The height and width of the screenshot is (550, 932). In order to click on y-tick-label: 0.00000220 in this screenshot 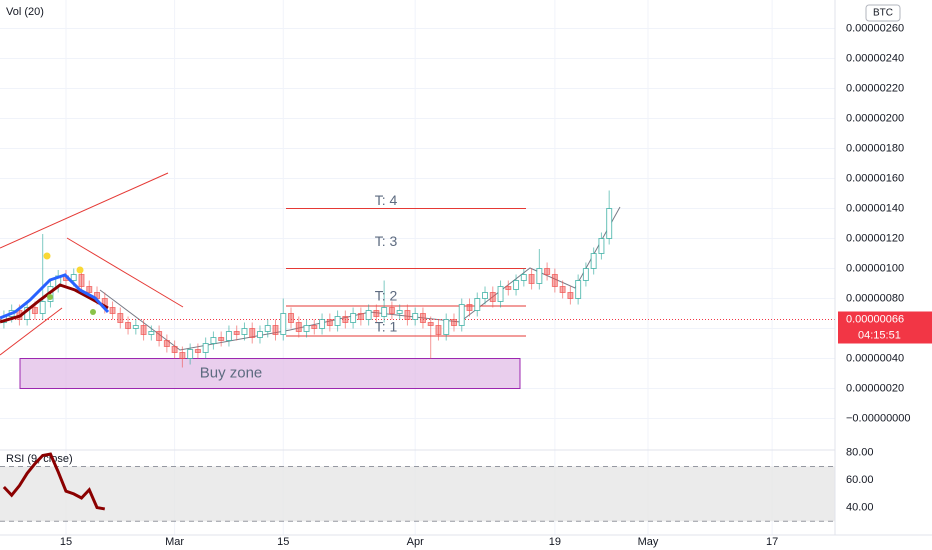, I will do `click(875, 88)`.